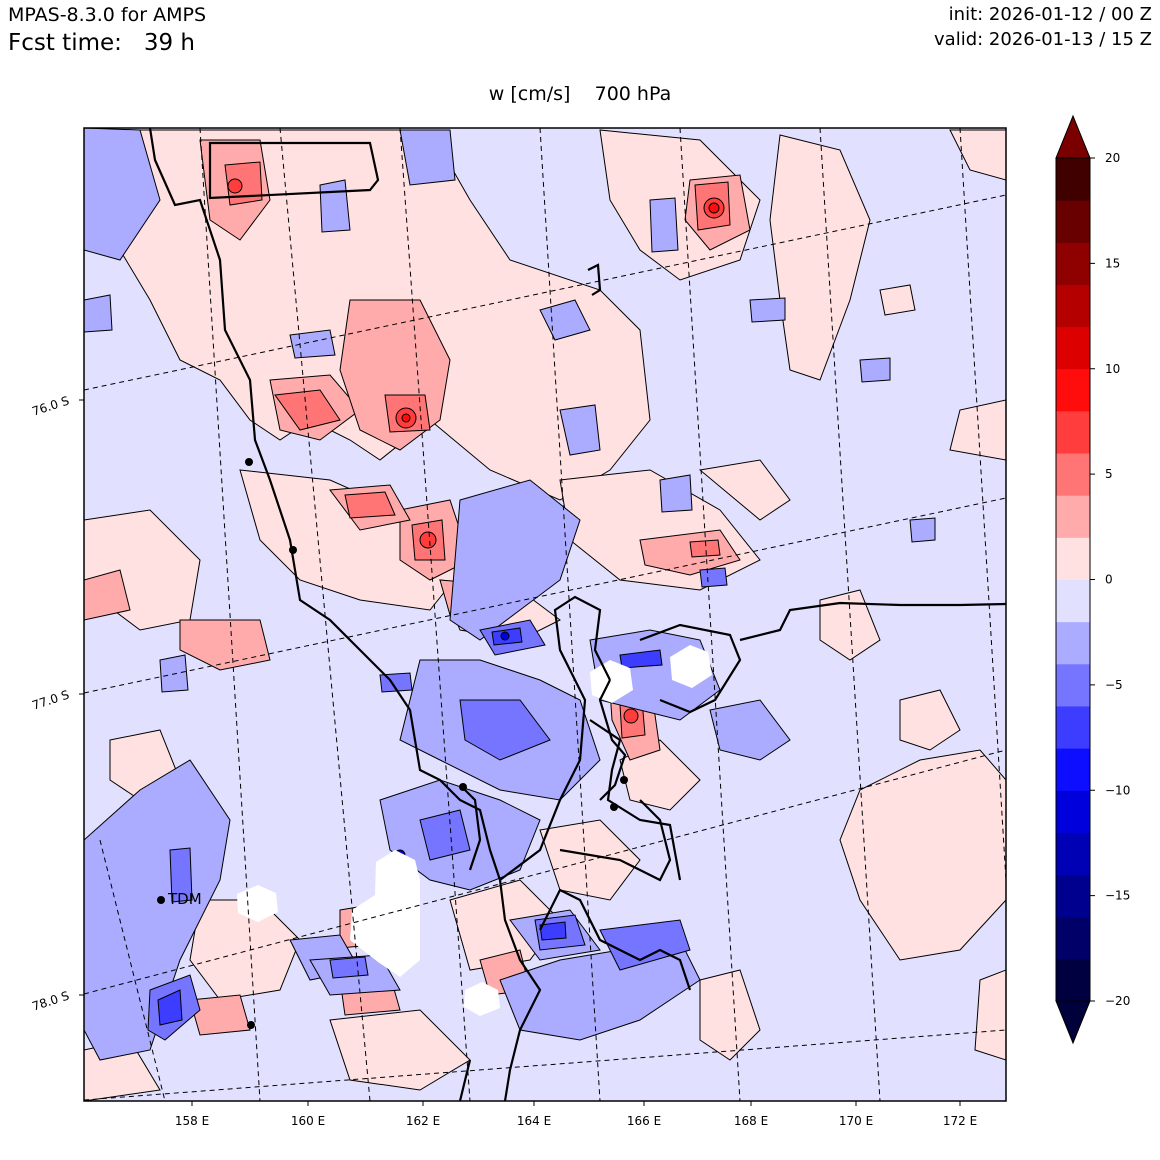  Describe the element at coordinates (169, 43) in the screenshot. I see `forecast-time-value: 39 h` at that location.